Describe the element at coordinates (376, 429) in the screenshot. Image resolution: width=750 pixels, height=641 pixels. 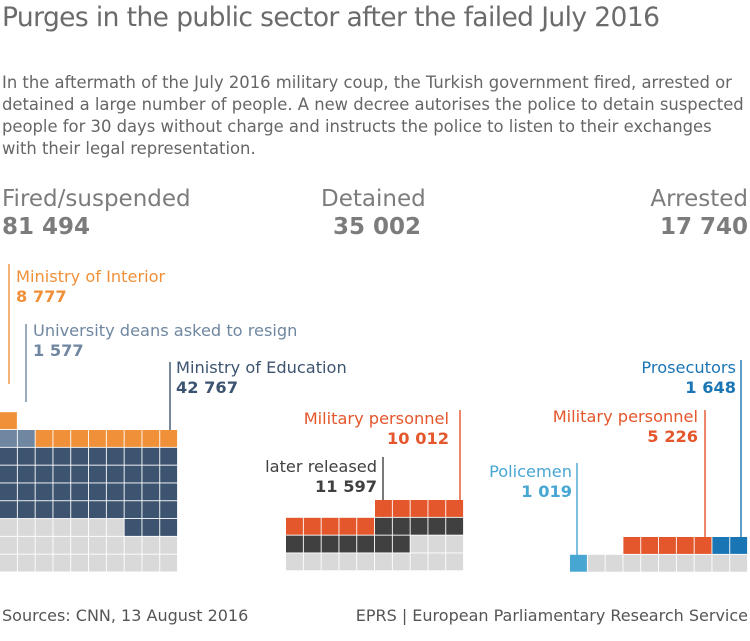
I see `label-detained-military: Military personnel 10 012` at that location.